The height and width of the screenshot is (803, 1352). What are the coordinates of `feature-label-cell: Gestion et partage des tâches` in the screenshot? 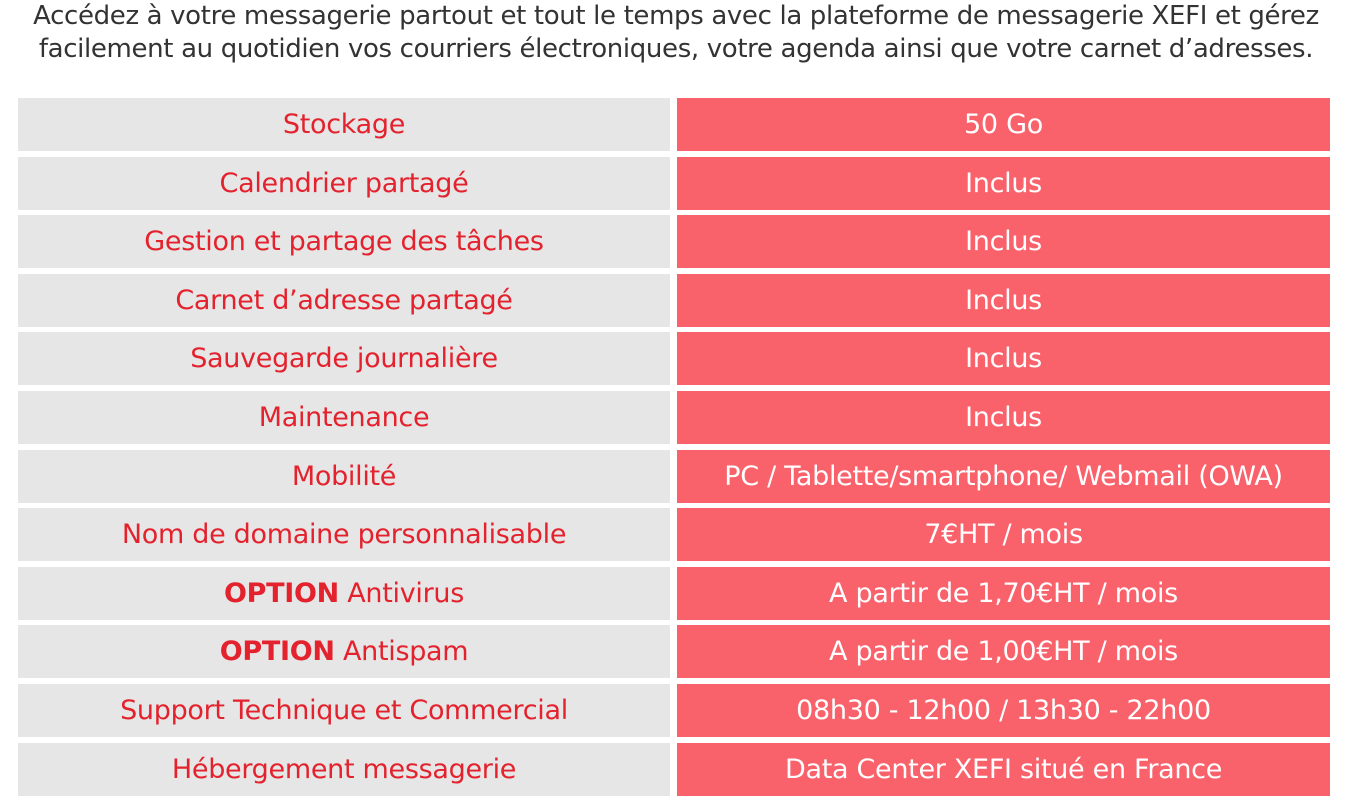 It's located at (344, 241).